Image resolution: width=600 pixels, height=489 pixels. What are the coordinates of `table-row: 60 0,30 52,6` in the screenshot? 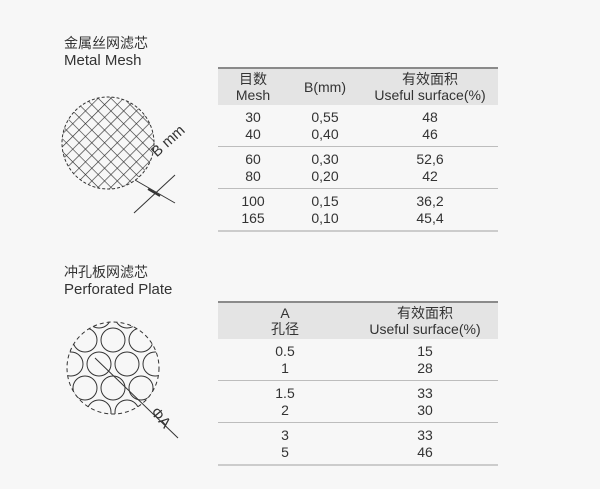 It's located at (358, 159).